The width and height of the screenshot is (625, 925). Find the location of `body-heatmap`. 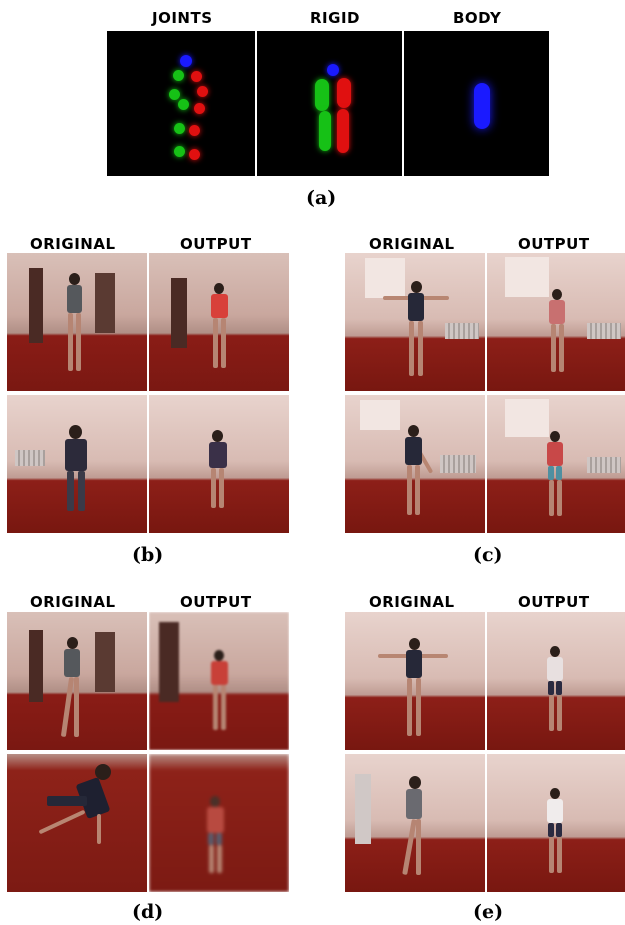

body-heatmap is located at coordinates (476, 103).